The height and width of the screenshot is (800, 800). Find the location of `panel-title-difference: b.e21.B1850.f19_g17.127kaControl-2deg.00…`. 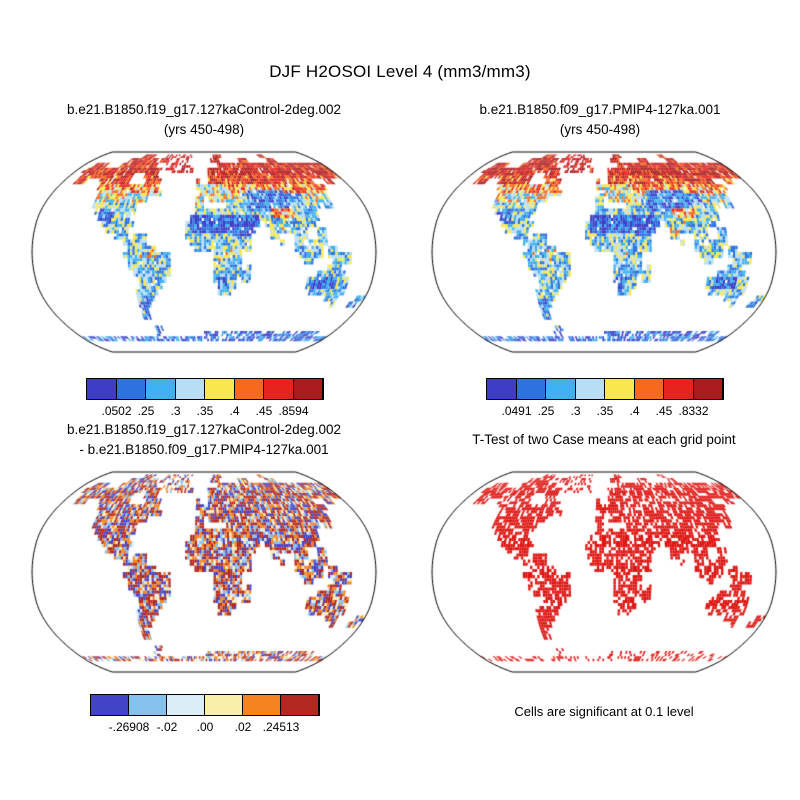

panel-title-difference: b.e21.B1850.f19_g17.127kaControl-2deg.00… is located at coordinates (204, 440).